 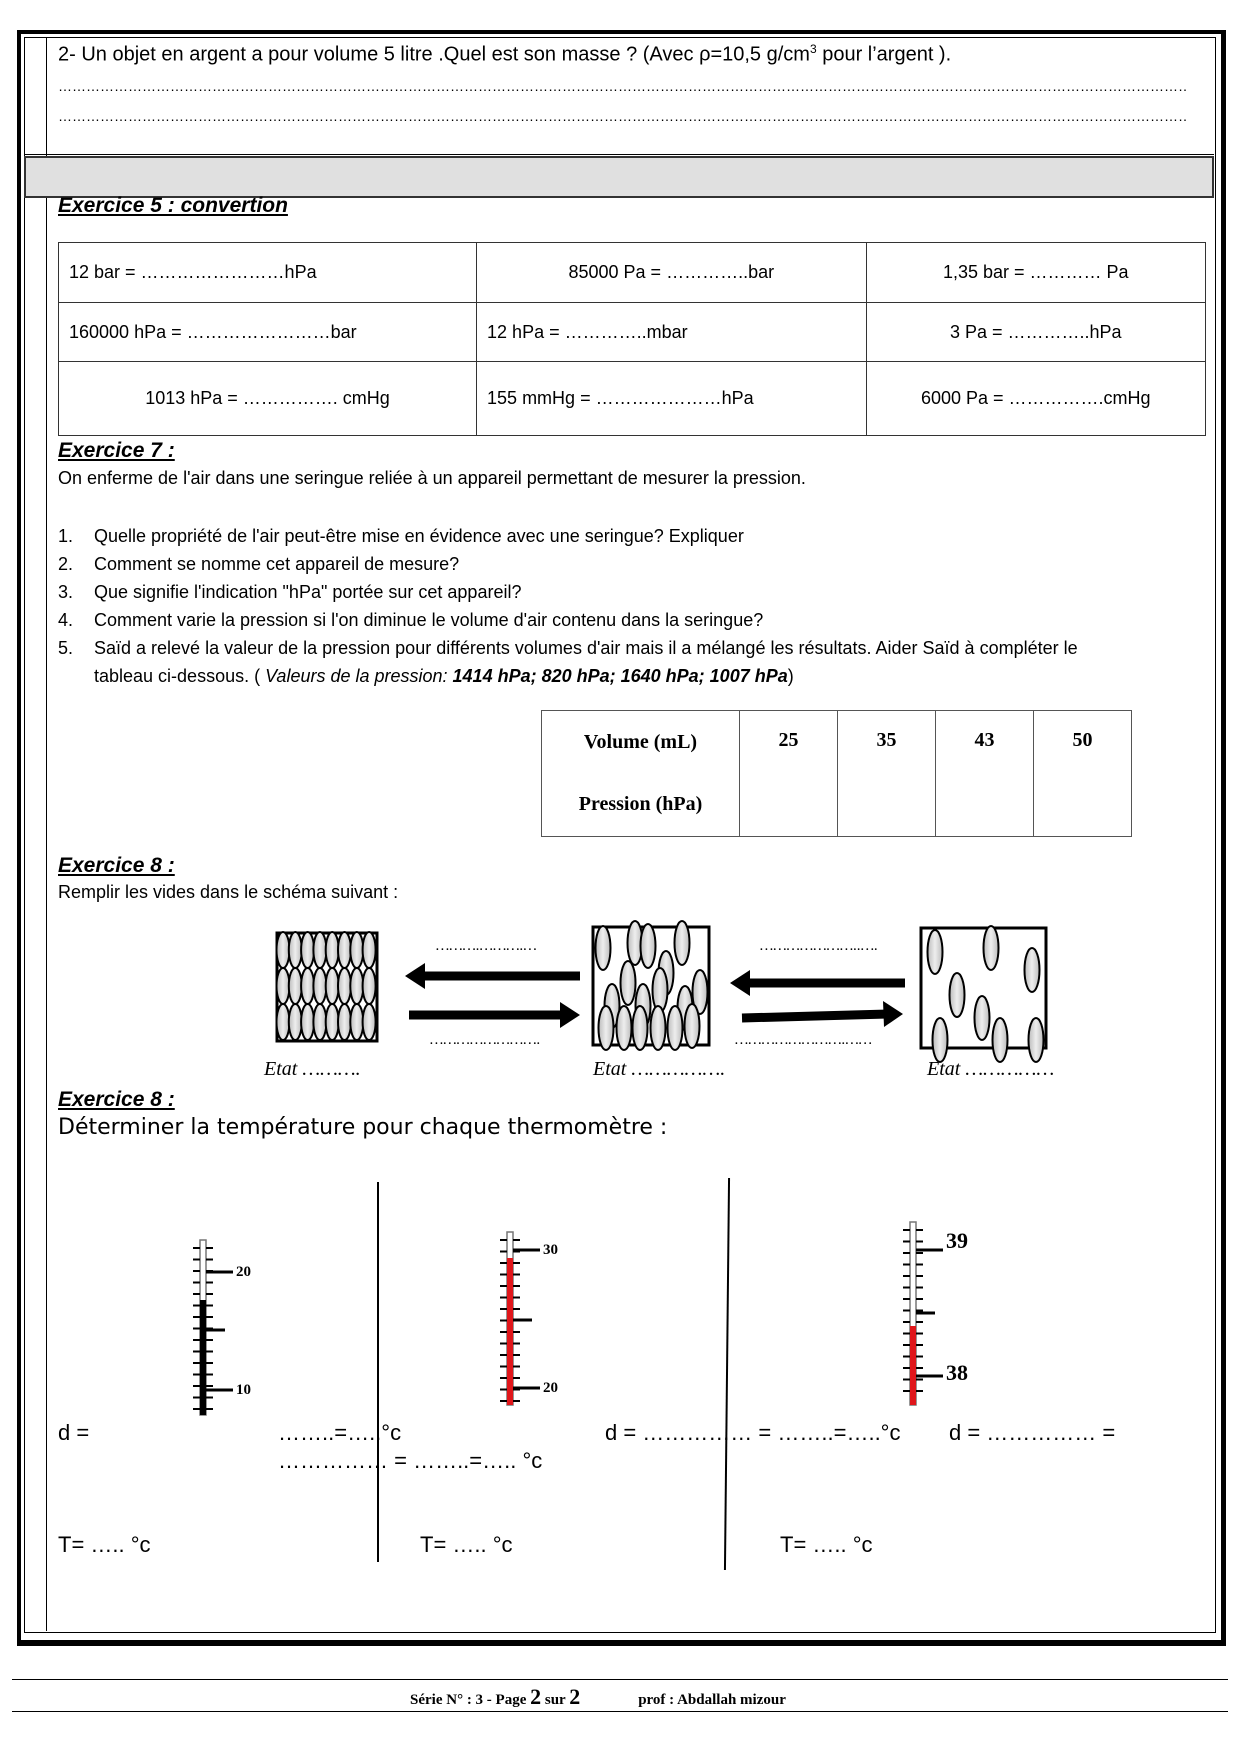 What do you see at coordinates (671, 272) in the screenshot?
I see `table-cell: 85000 Pa = …………..bar` at bounding box center [671, 272].